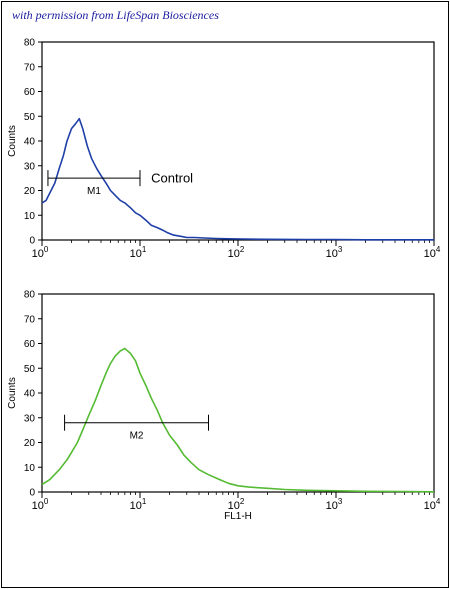  I want to click on sample-x-tick-label: 10¹, so click(138, 504).